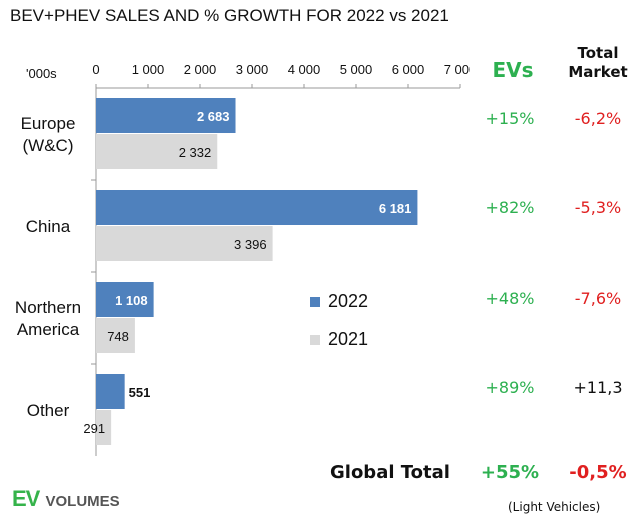 The image size is (640, 528). What do you see at coordinates (26, 498) in the screenshot?
I see `logo-ev: EV` at bounding box center [26, 498].